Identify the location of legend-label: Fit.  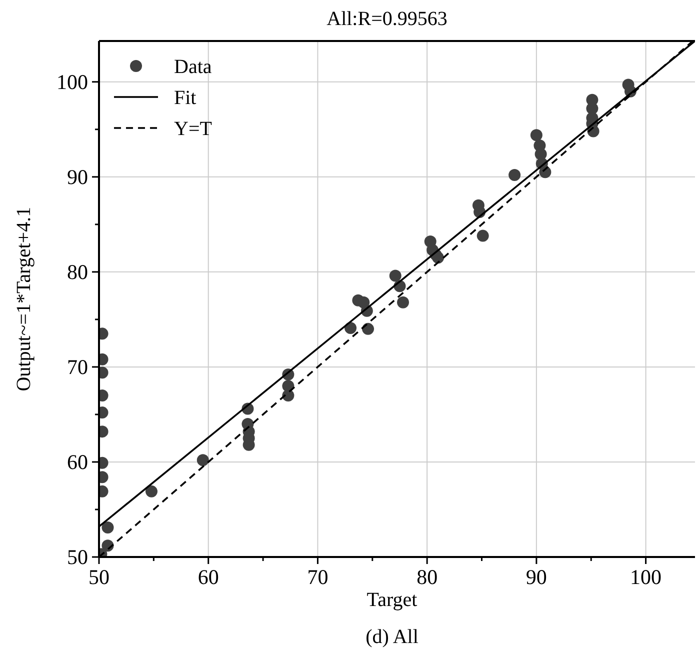
(185, 98).